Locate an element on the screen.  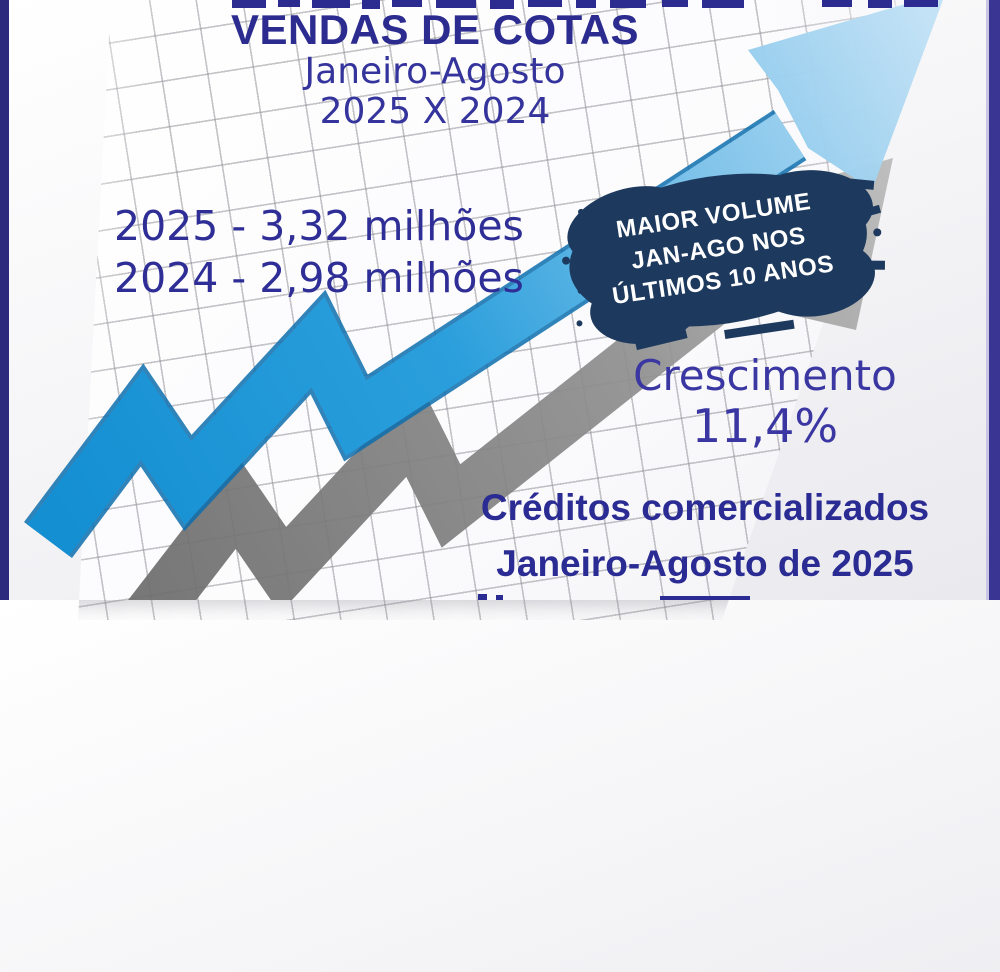
footer-line-1: Créditos comercializados is located at coordinates (705, 507).